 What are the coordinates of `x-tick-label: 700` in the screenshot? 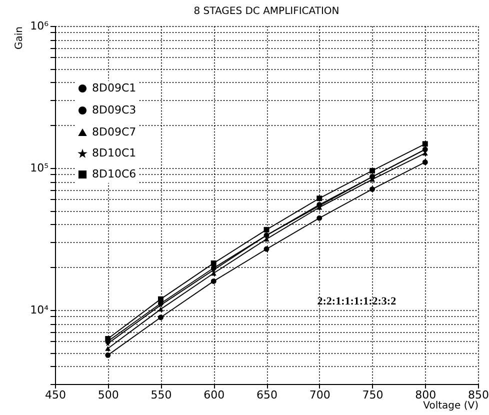 It's located at (319, 395).